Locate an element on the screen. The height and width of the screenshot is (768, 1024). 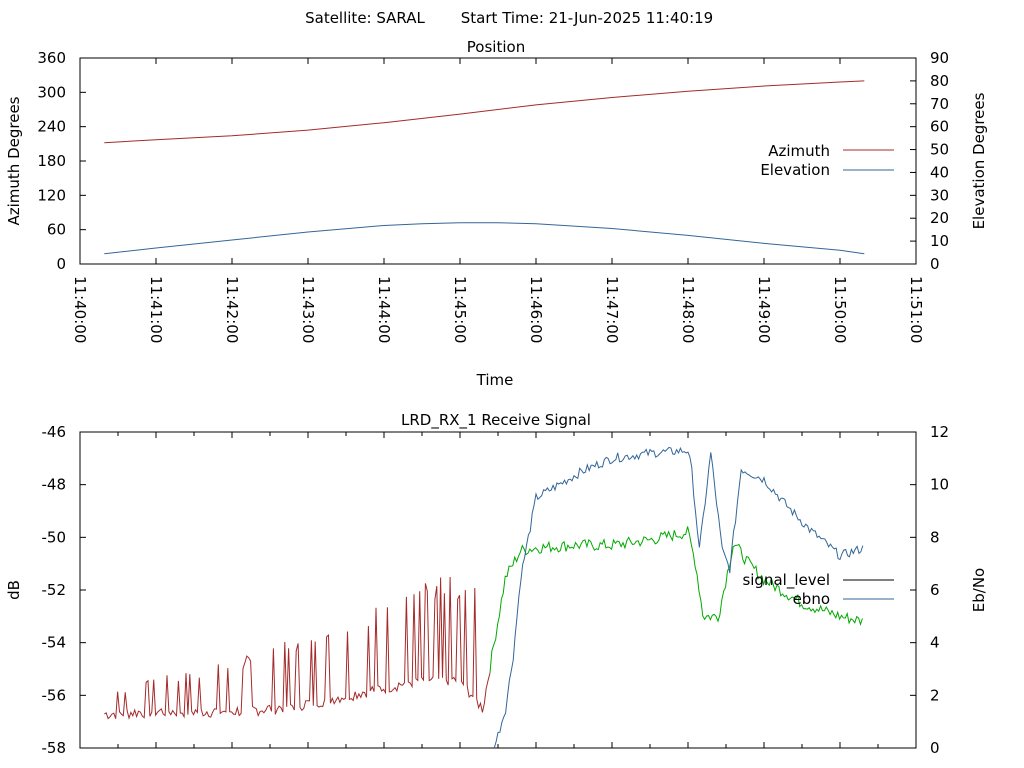
x-tick-label: 11:46:00 is located at coordinates (536, 309).